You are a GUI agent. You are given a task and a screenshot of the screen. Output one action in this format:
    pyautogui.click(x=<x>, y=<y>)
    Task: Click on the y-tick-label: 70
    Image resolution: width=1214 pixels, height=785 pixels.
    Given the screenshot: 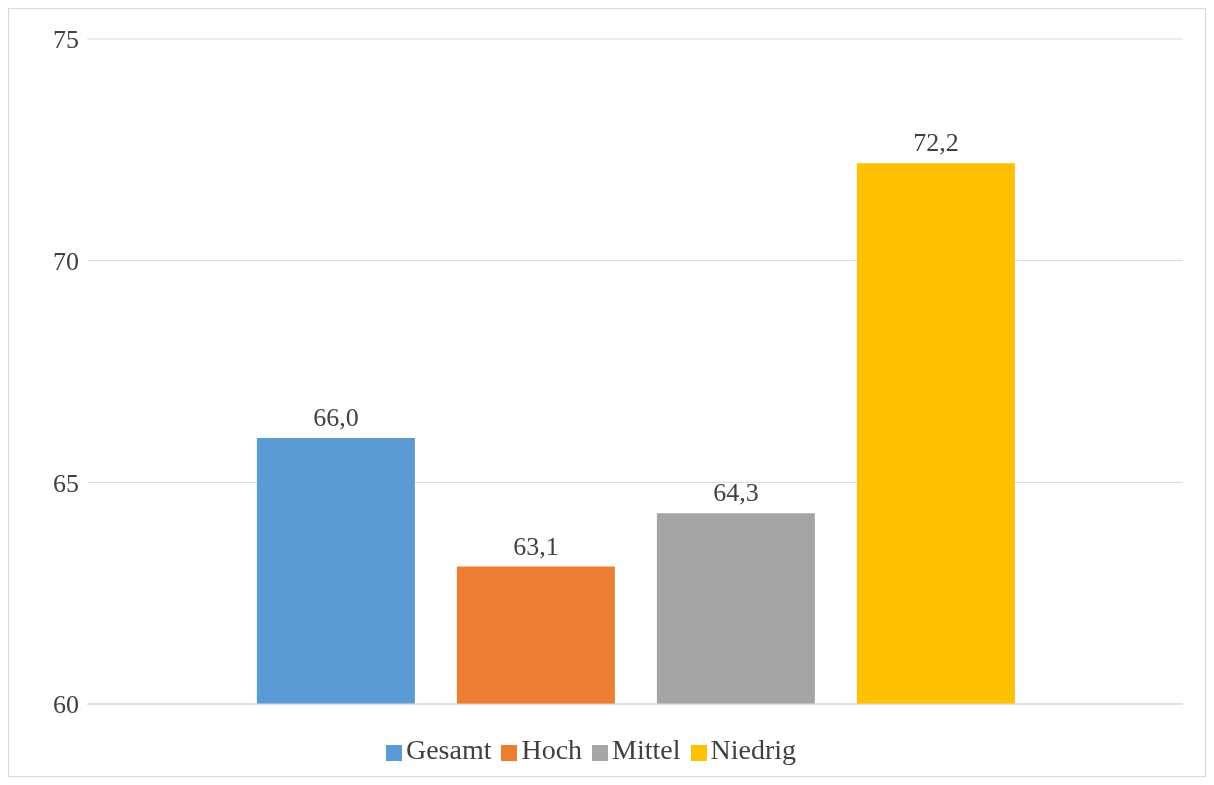 What is the action you would take?
    pyautogui.click(x=66, y=261)
    